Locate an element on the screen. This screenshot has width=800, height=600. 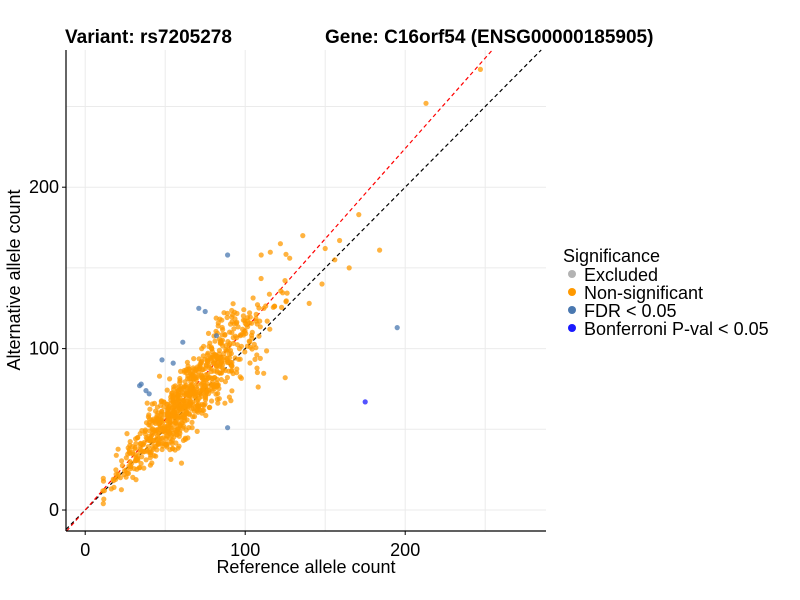
x-tick-label: 200 is located at coordinates (405, 550).